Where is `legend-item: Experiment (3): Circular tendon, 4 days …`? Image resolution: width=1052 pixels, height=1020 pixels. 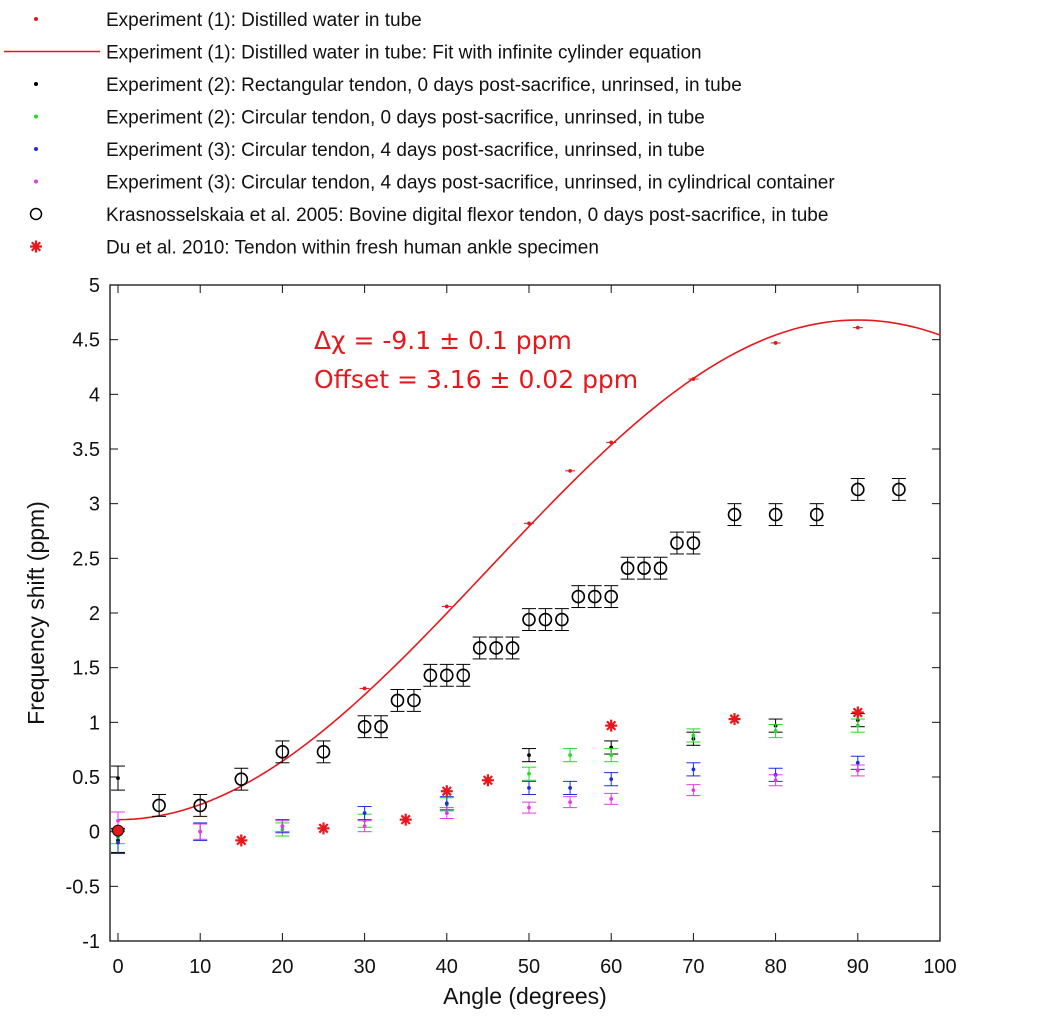 legend-item: Experiment (3): Circular tendon, 4 days … is located at coordinates (369, 150).